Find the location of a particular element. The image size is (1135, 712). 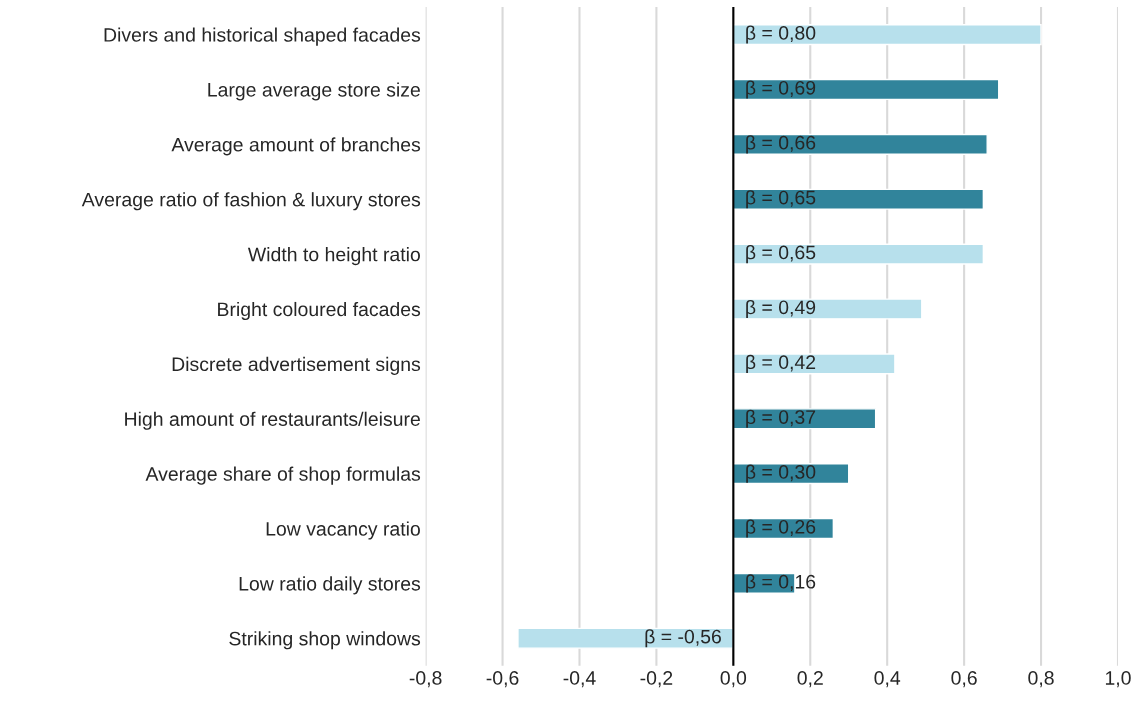

y-tick-label: High amount of restaurants/leisure is located at coordinates (272, 420).